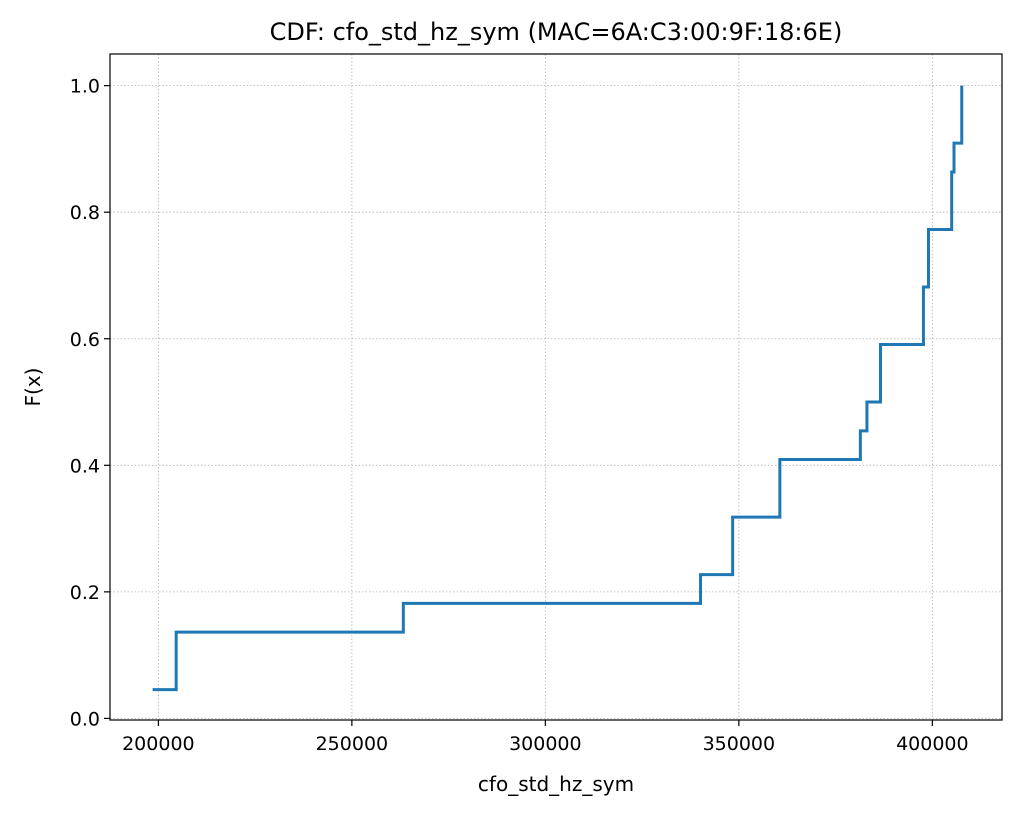 The width and height of the screenshot is (1020, 815). I want to click on x-axis: 200000 250000 300000 350000 400000, so click(545, 737).